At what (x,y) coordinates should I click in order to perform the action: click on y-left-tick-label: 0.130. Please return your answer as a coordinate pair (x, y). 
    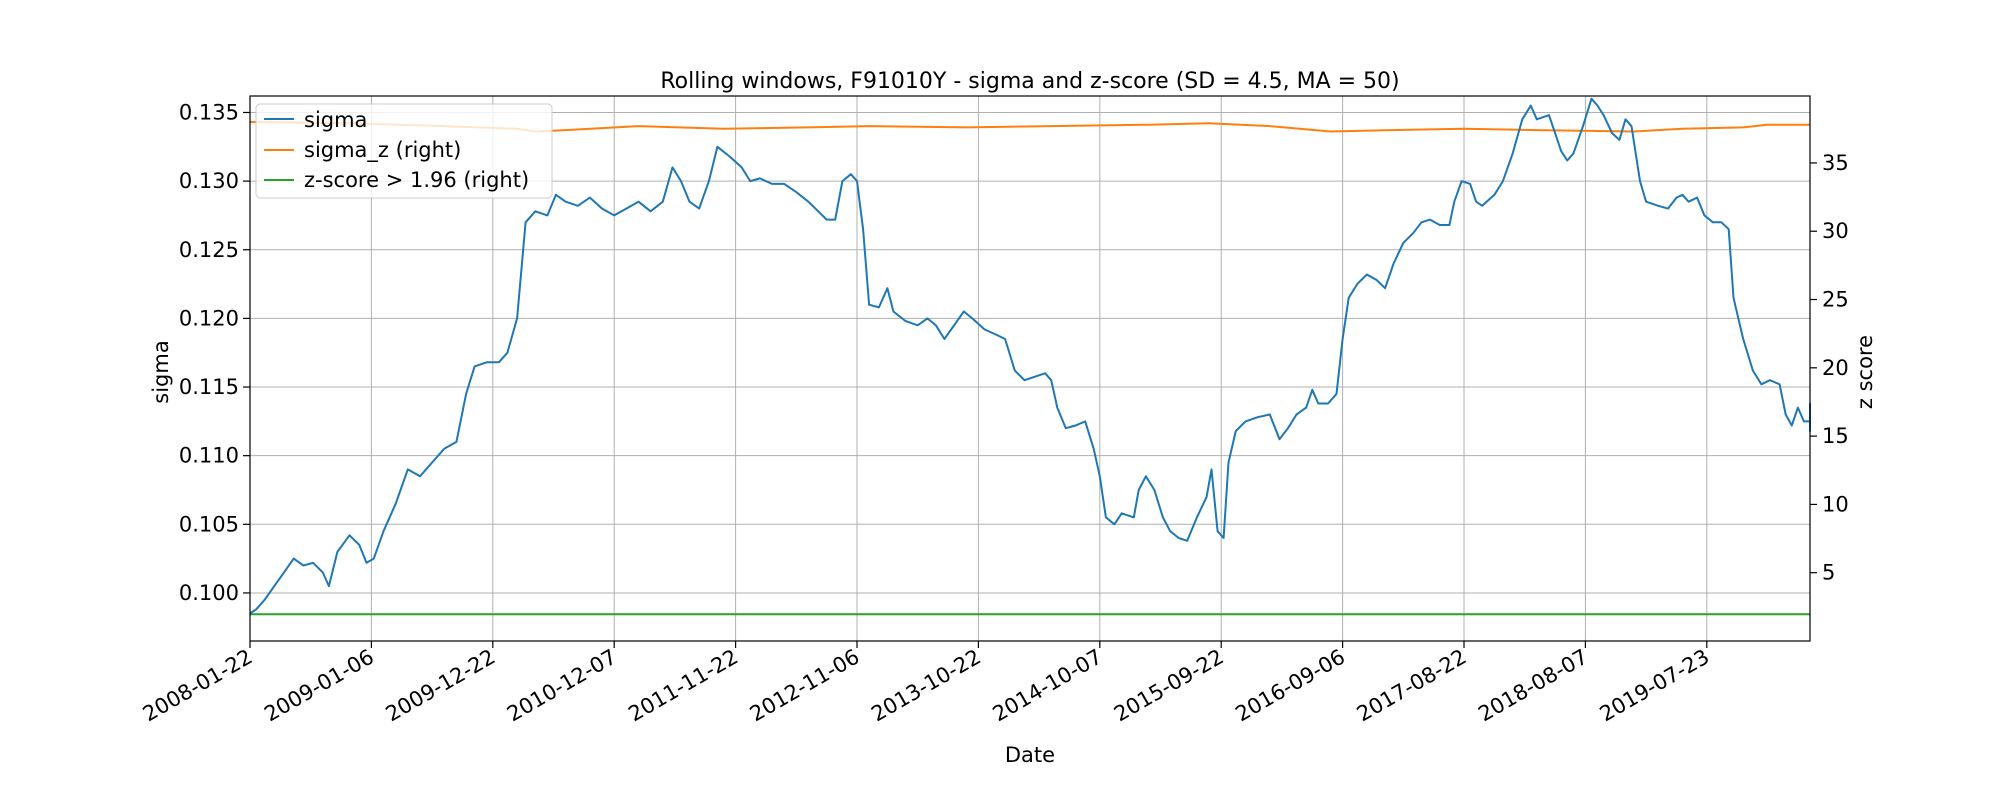
    Looking at the image, I should click on (209, 181).